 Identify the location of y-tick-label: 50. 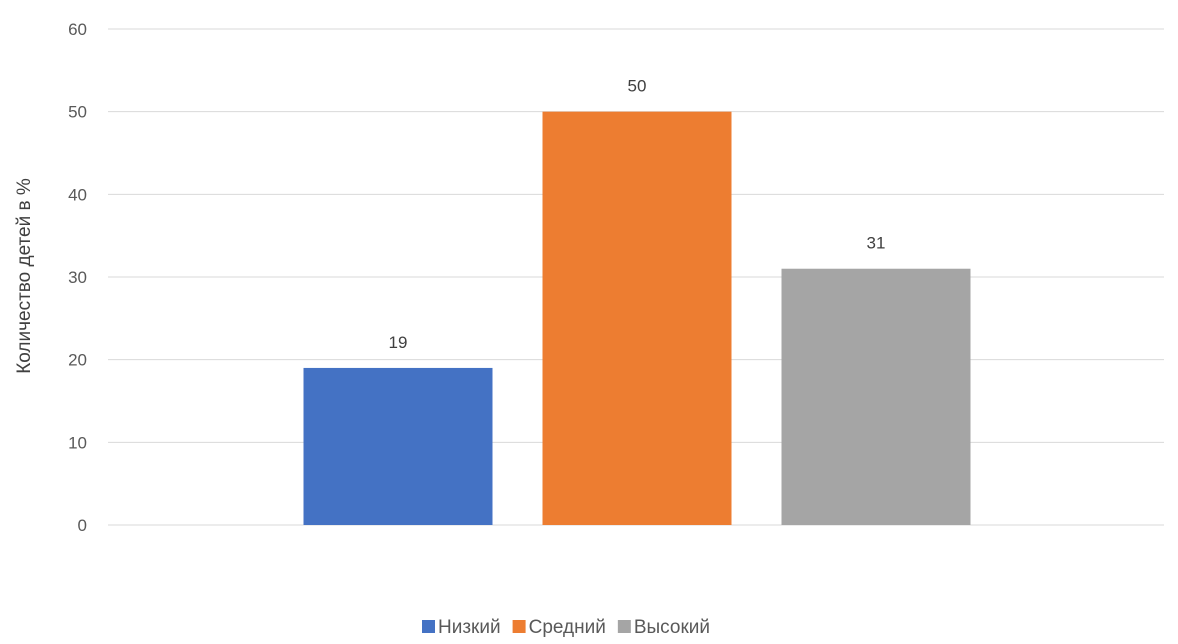
(77, 112).